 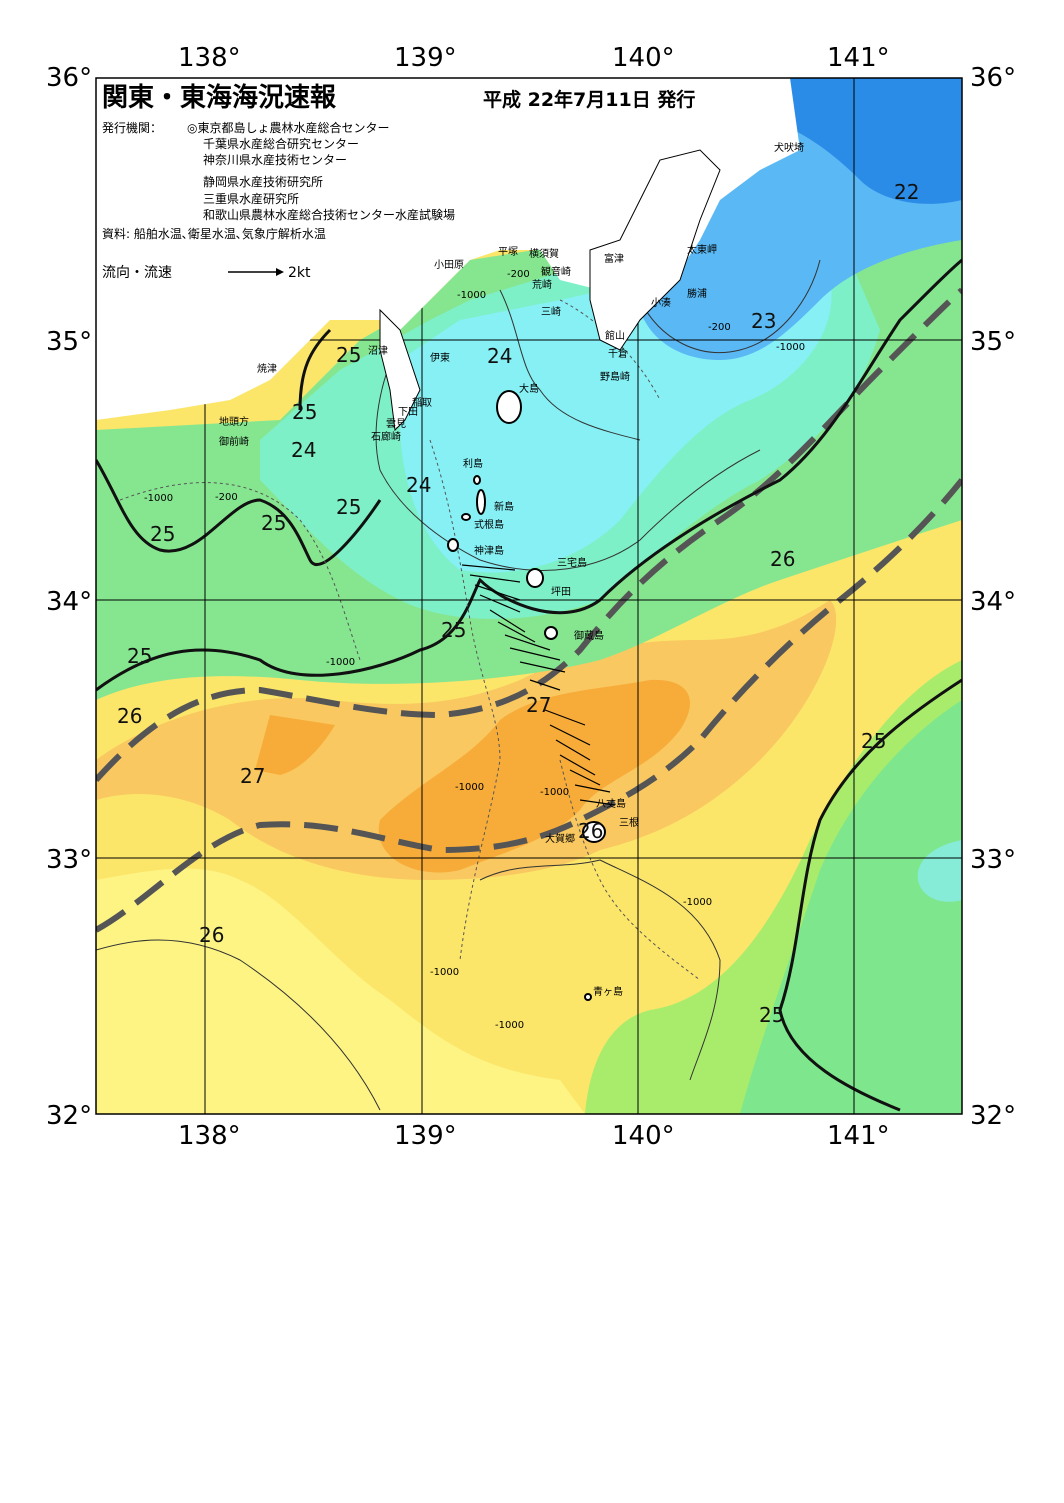 What do you see at coordinates (789, 147) in the screenshot?
I see `place-name: 犬吠埼` at bounding box center [789, 147].